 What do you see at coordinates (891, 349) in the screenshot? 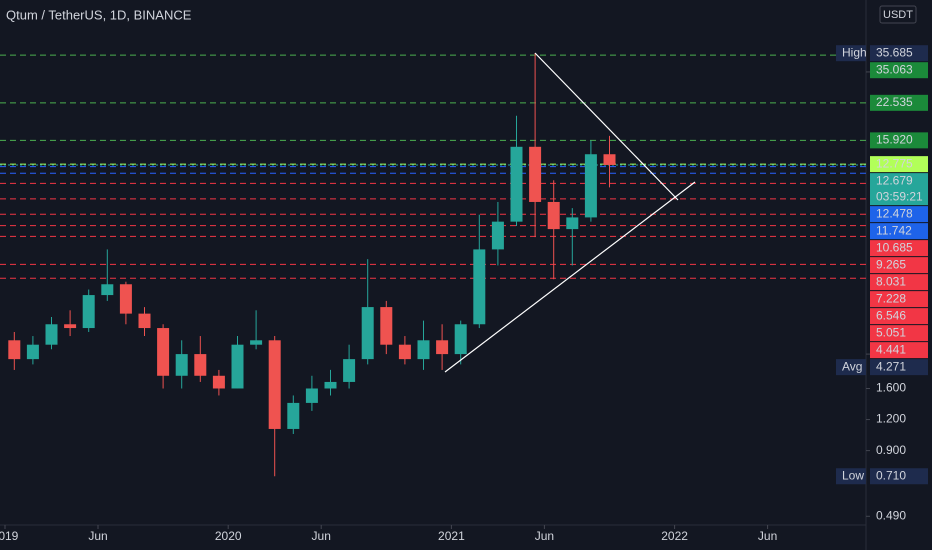
I see `level-label: 4.441` at bounding box center [891, 349].